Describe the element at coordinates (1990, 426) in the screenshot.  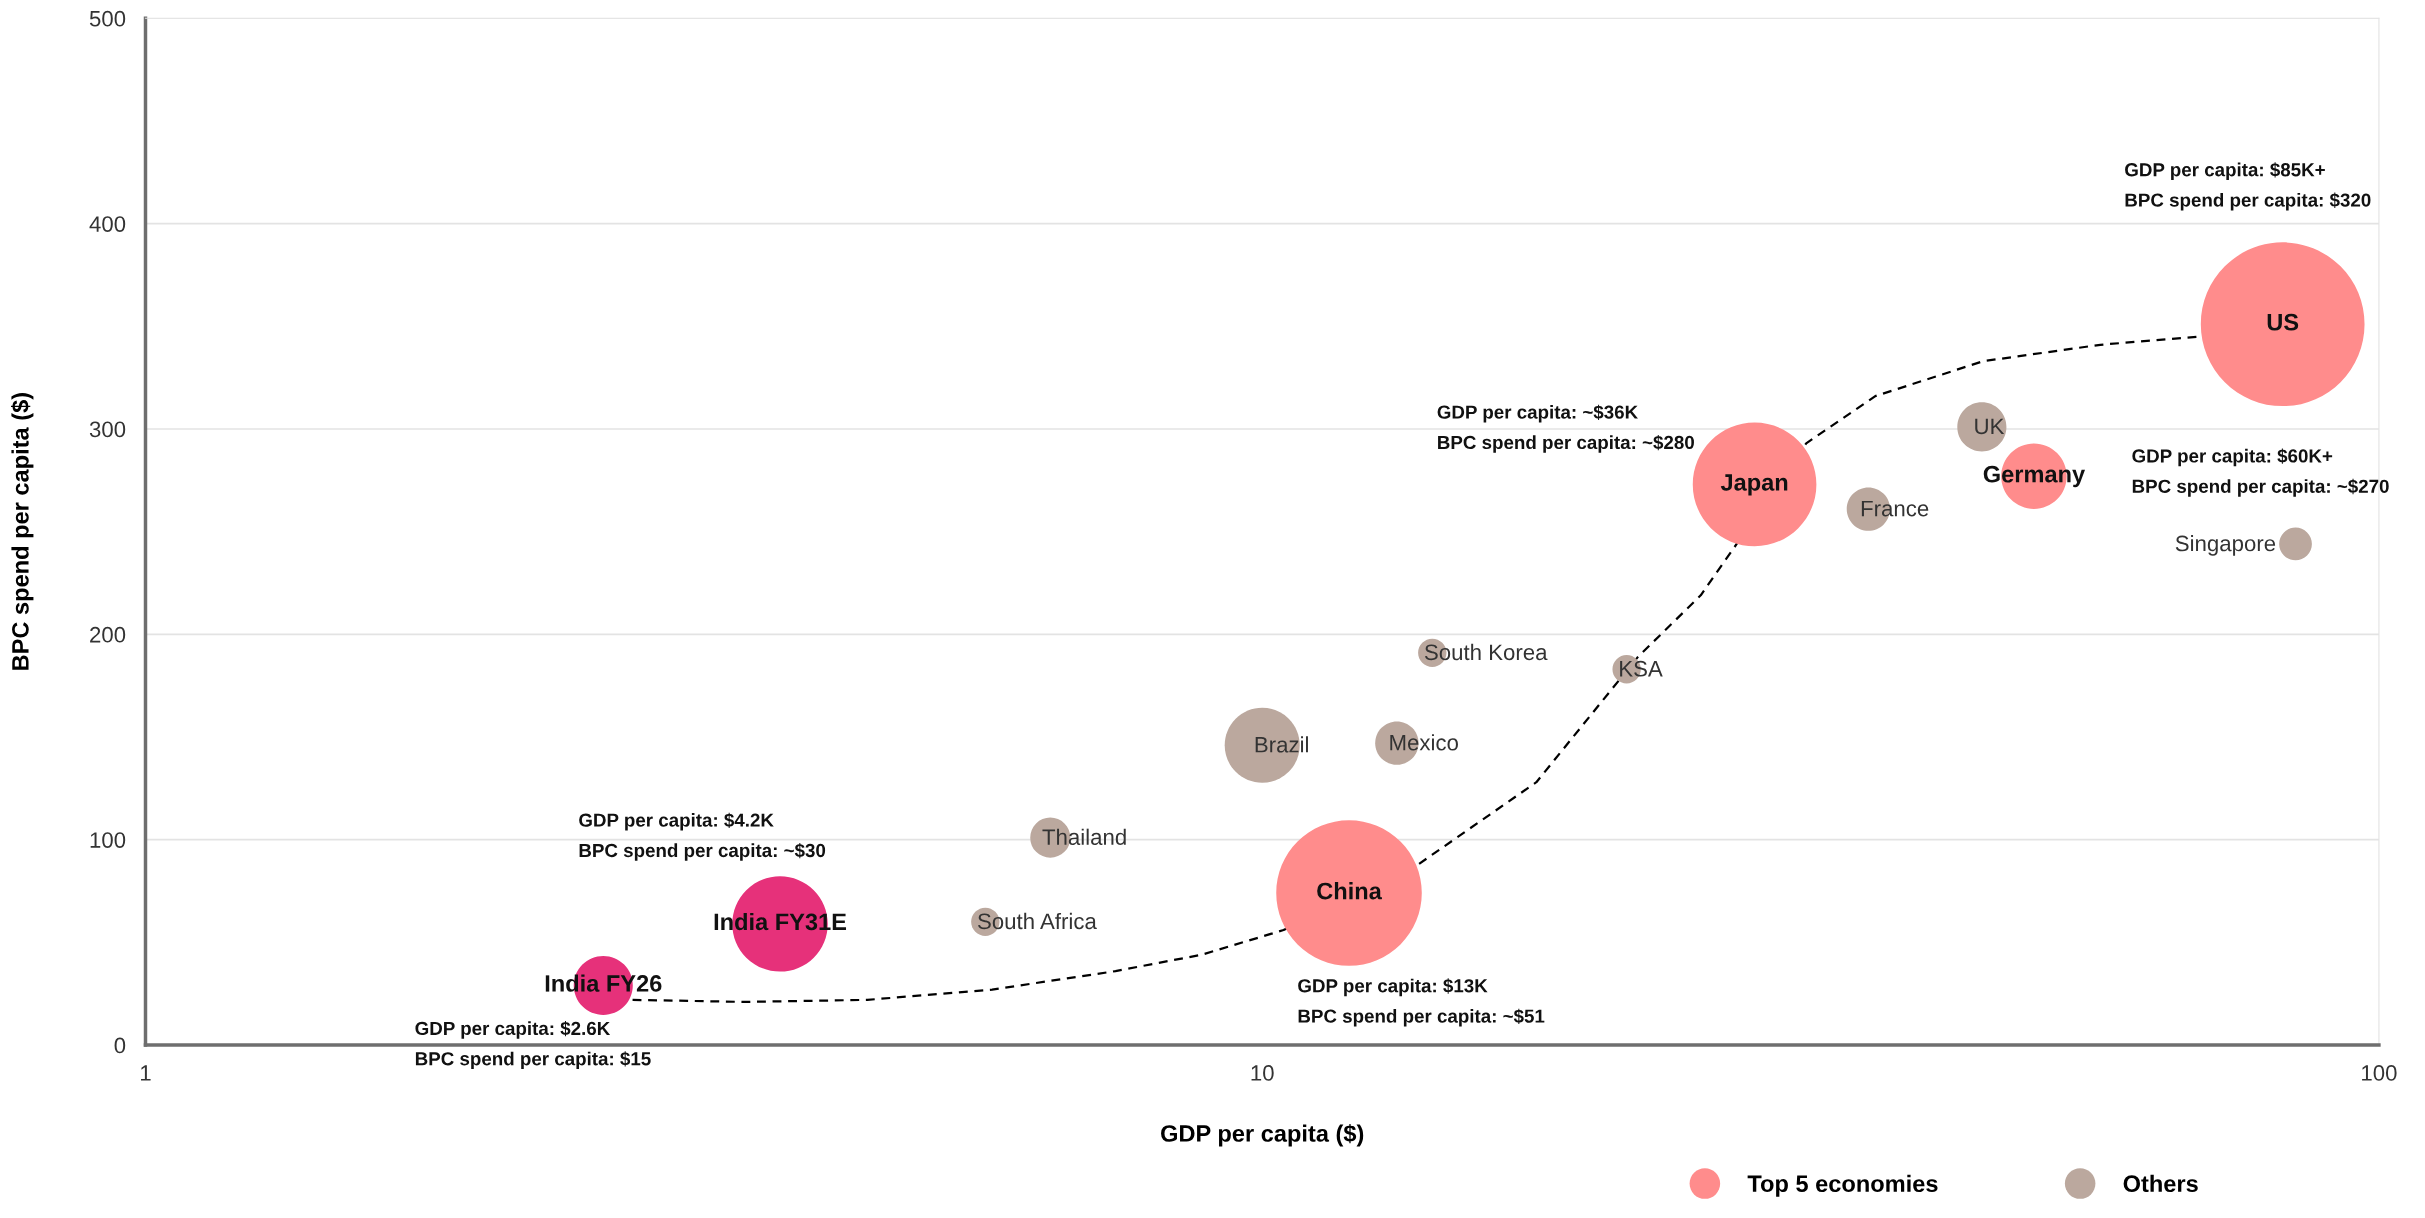
I see `annotation: UK` at that location.